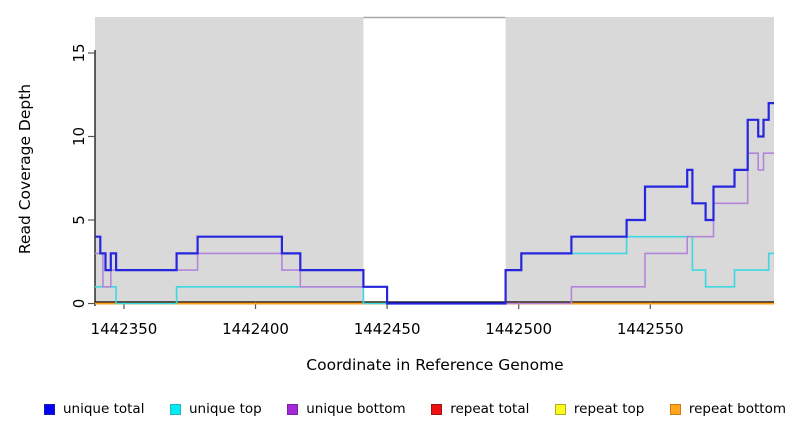  I want to click on y-tick-label: 10, so click(79, 136).